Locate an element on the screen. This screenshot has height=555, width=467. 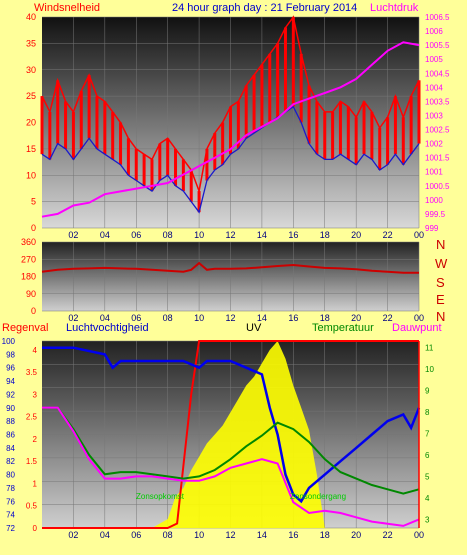
temperature-y-tick-label: 5 is located at coordinates (427, 476).